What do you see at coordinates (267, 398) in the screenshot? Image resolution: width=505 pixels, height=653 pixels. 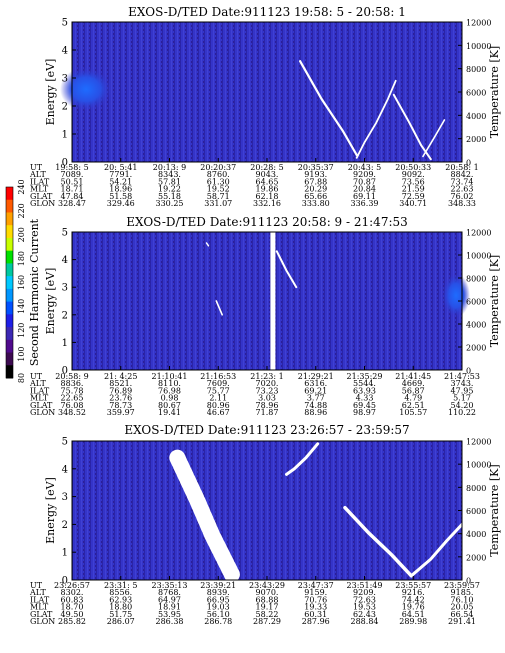 I see `ephemeris-value: 3.03` at bounding box center [267, 398].